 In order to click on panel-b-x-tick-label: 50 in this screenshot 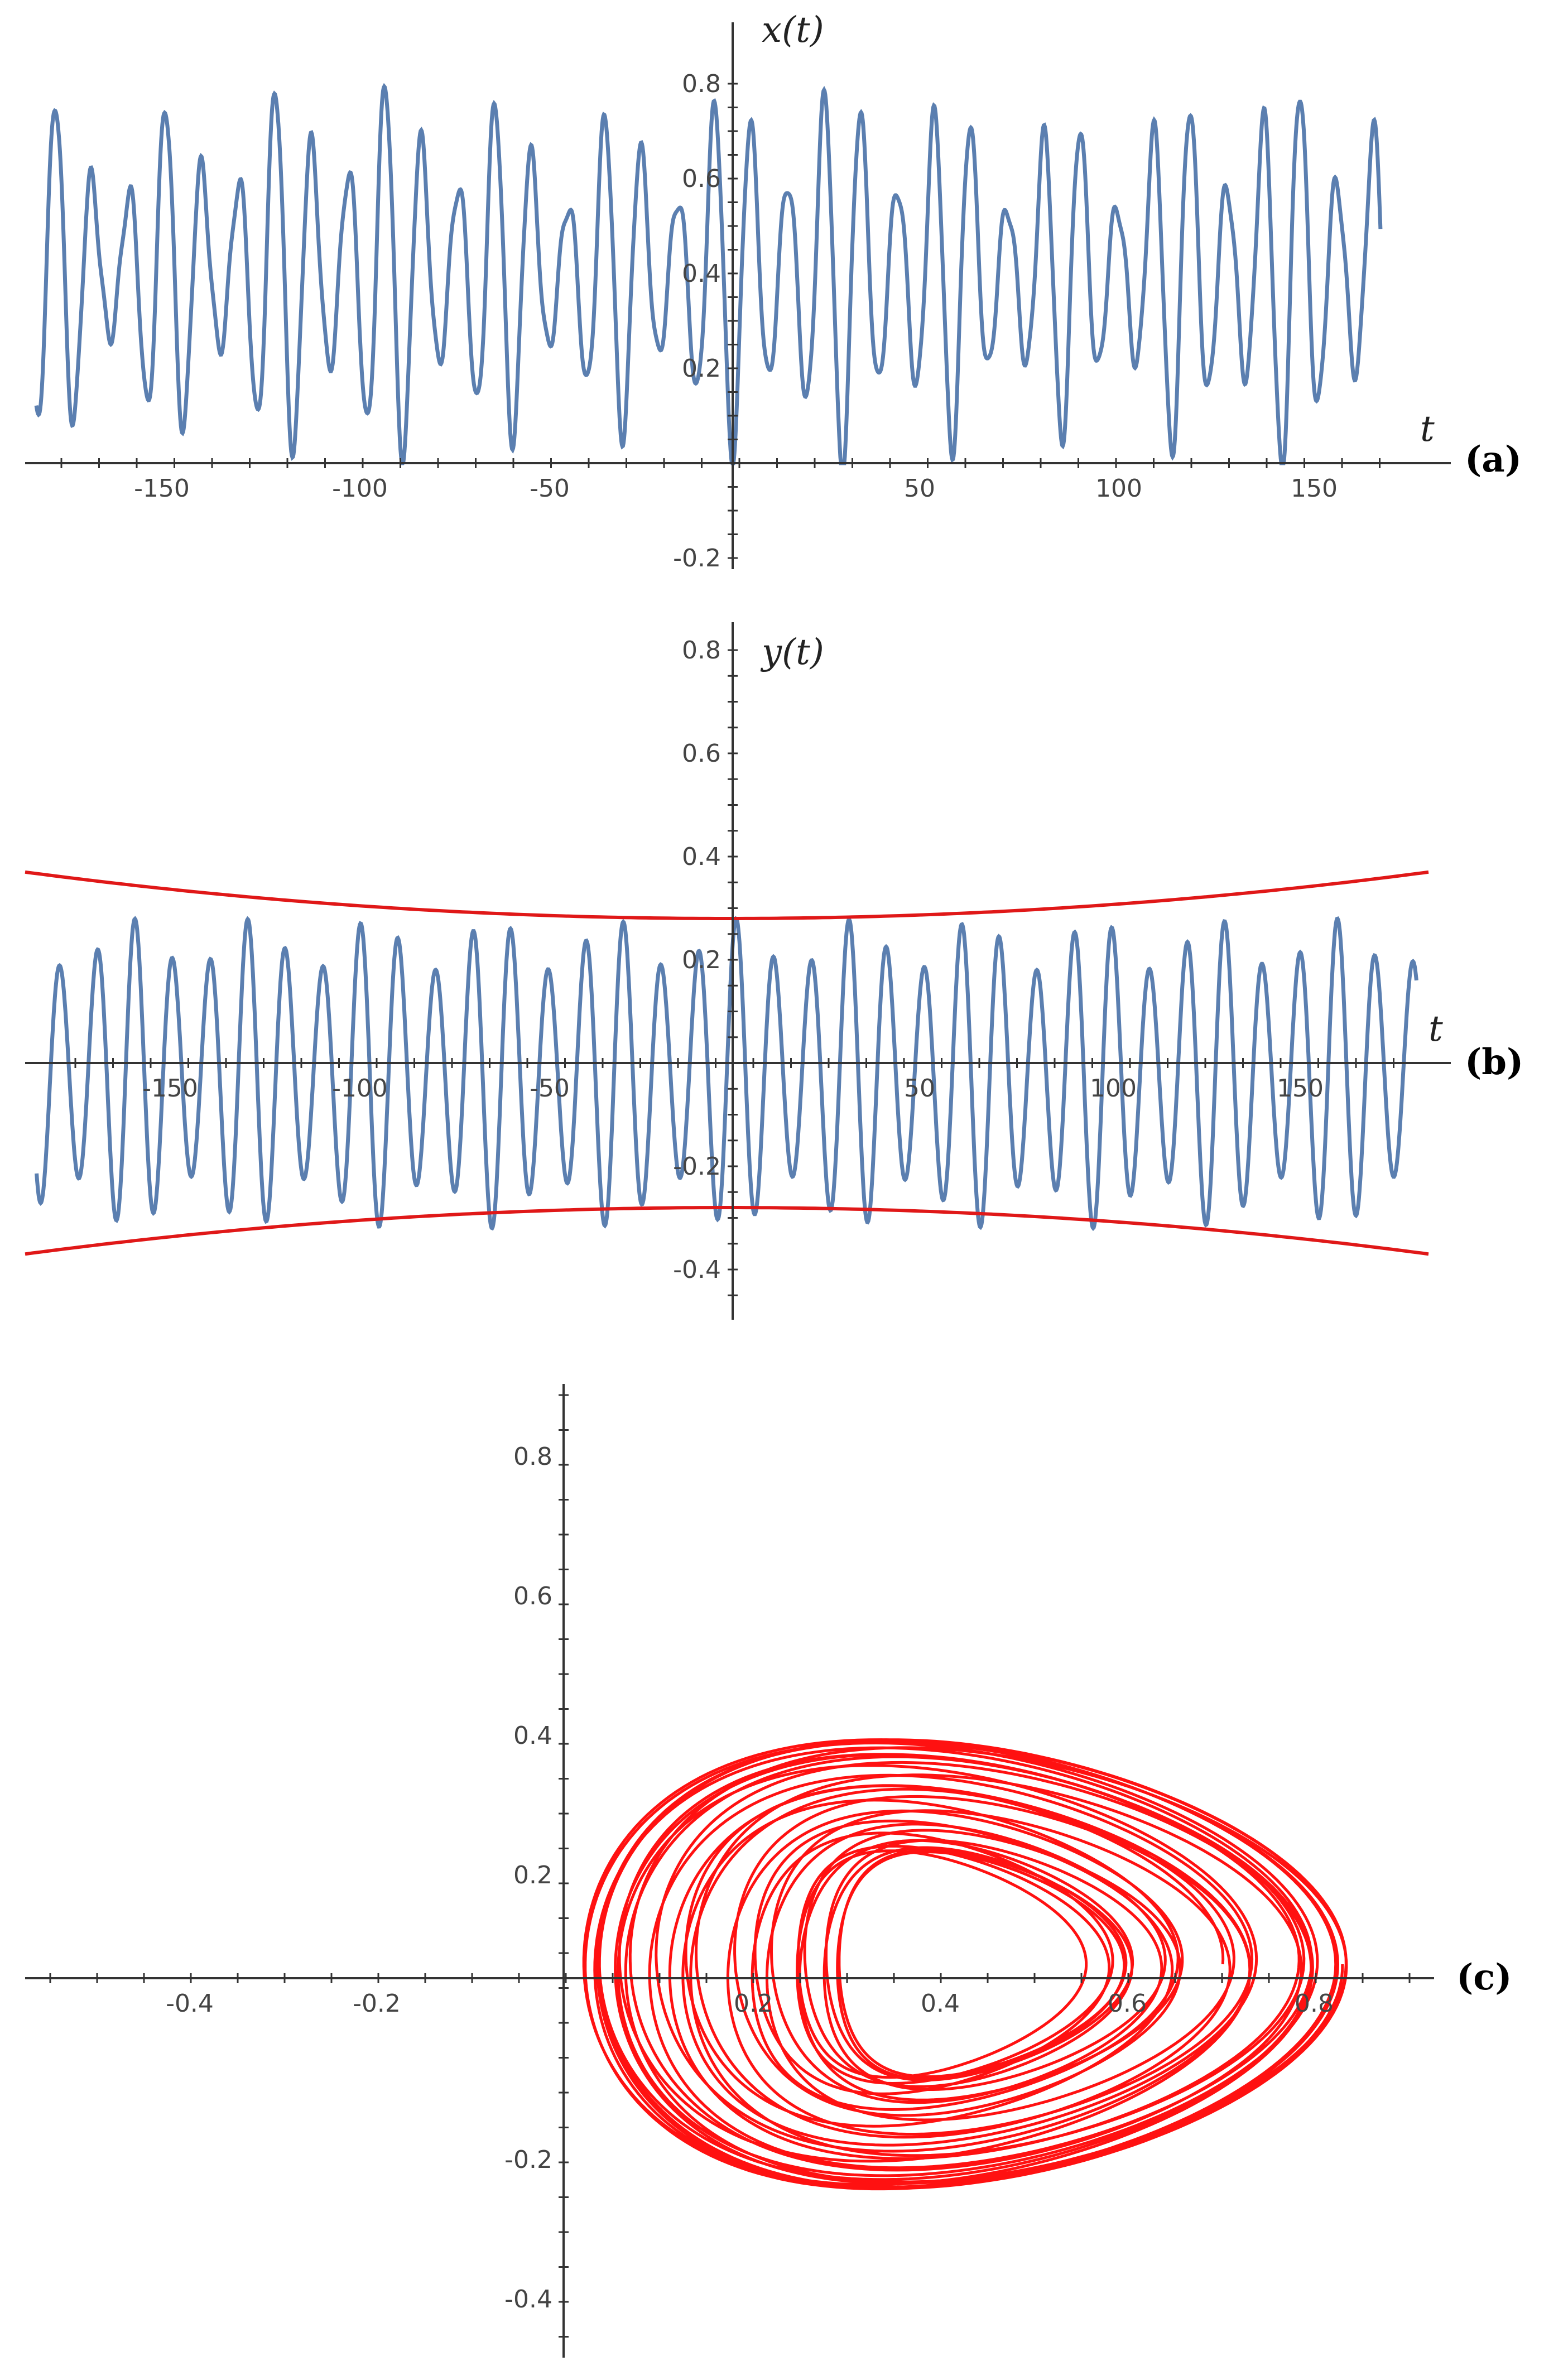, I will do `click(920, 1088)`.